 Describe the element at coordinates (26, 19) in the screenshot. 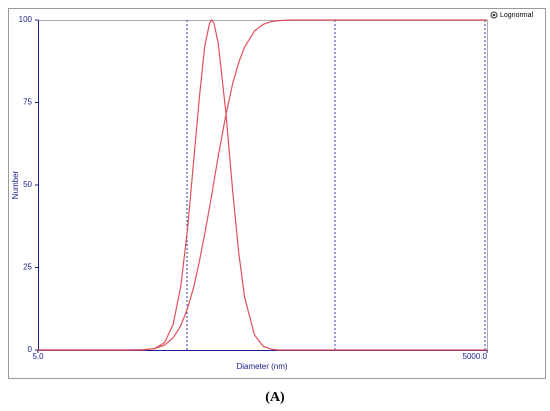

I see `y-tick-label: 100` at that location.